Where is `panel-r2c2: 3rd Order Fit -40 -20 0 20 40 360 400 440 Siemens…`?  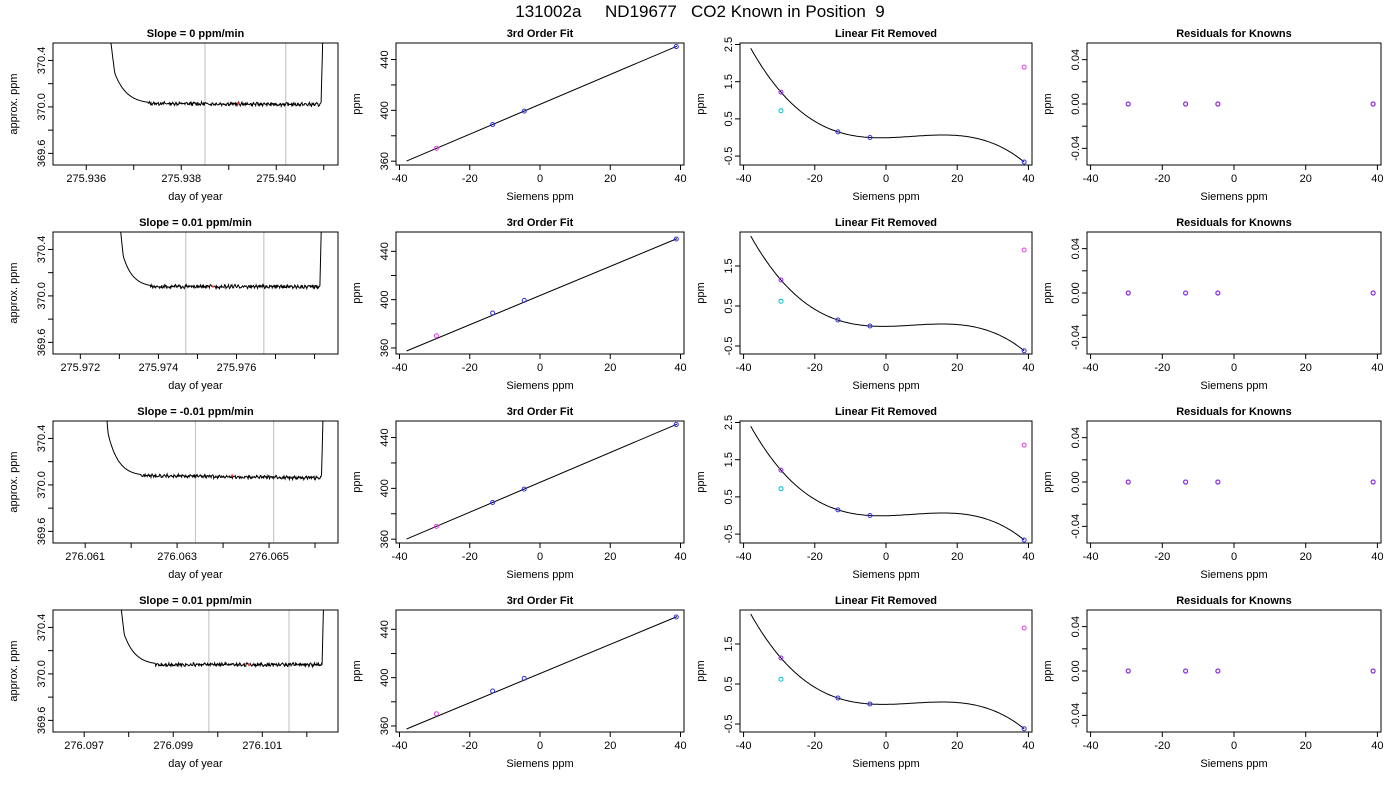
panel-r2c2: 3rd Order Fit -40 -20 0 20 40 360 400 440 Siemens… is located at coordinates (519, 304).